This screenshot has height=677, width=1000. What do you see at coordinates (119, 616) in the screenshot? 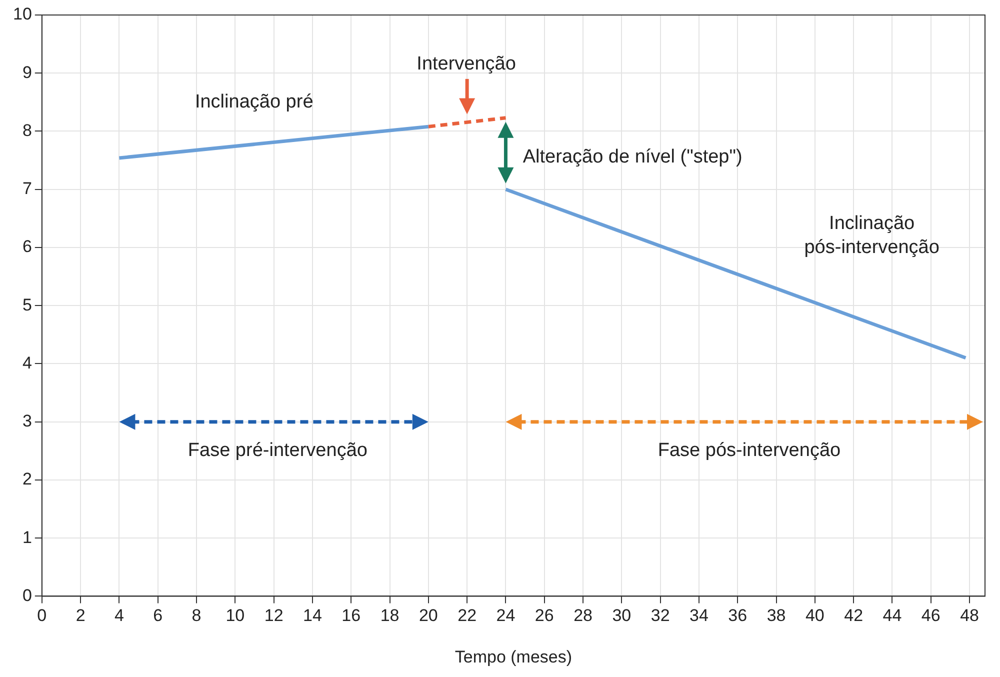
I see `x-tick-label: 4` at bounding box center [119, 616].